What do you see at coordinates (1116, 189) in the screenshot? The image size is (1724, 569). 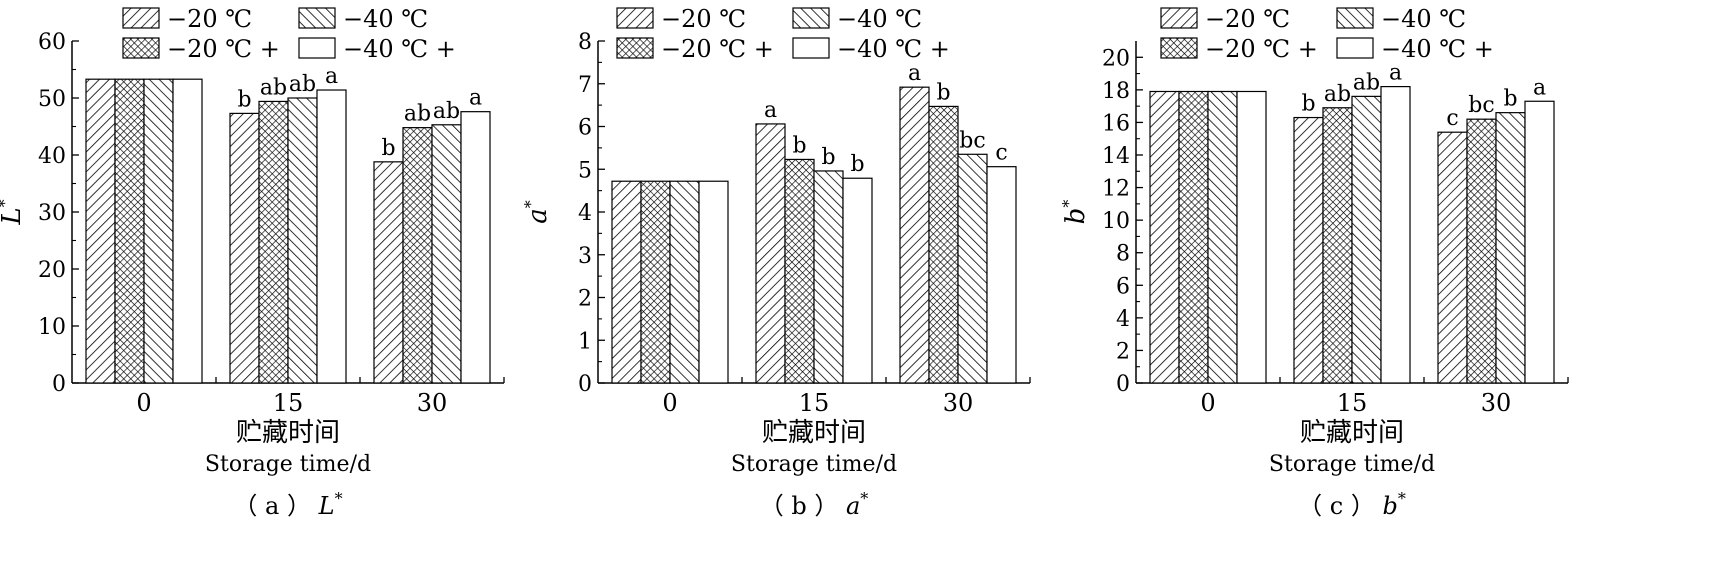 I see `y-tick-label: 12` at bounding box center [1116, 189].